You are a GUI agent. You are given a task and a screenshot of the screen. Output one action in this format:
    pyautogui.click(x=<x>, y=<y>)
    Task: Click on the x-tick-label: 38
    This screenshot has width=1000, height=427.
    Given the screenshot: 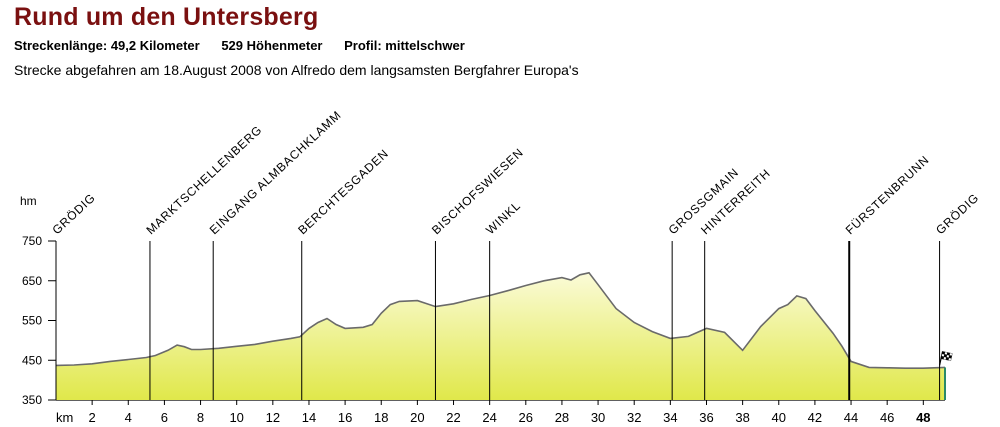 What is the action you would take?
    pyautogui.click(x=742, y=417)
    